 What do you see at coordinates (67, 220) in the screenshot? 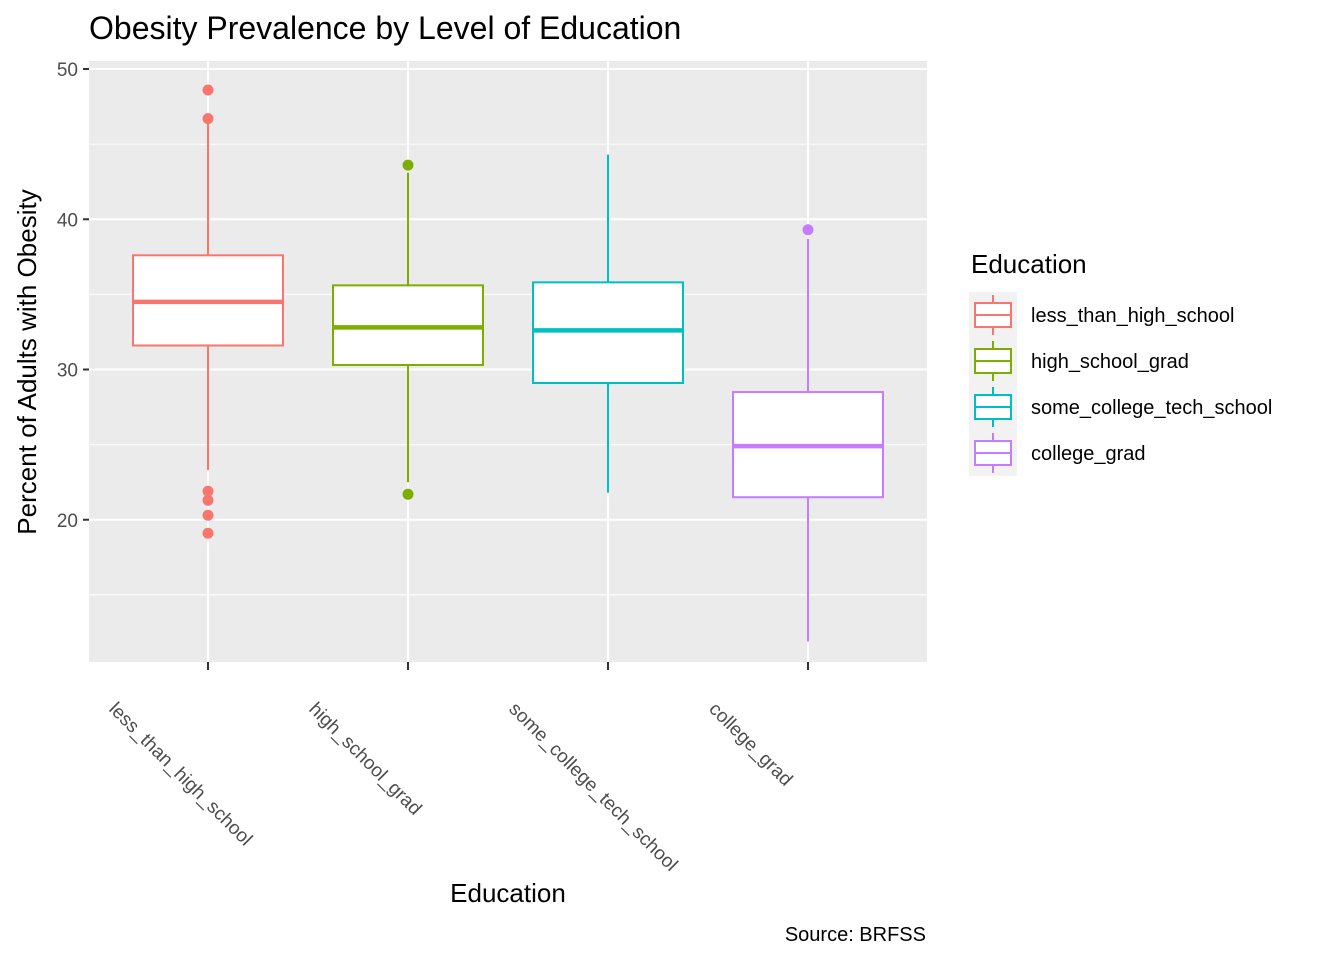
I see `y-tick-label: 40` at bounding box center [67, 220].